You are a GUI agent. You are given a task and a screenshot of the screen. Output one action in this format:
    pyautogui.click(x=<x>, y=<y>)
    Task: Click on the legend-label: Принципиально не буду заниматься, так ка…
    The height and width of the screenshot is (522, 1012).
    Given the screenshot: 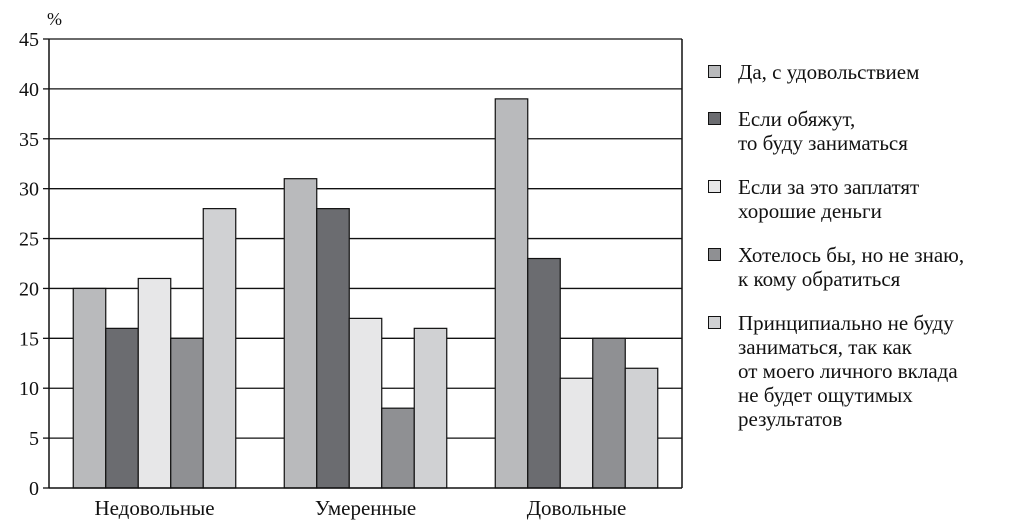 What is the action you would take?
    pyautogui.click(x=848, y=371)
    